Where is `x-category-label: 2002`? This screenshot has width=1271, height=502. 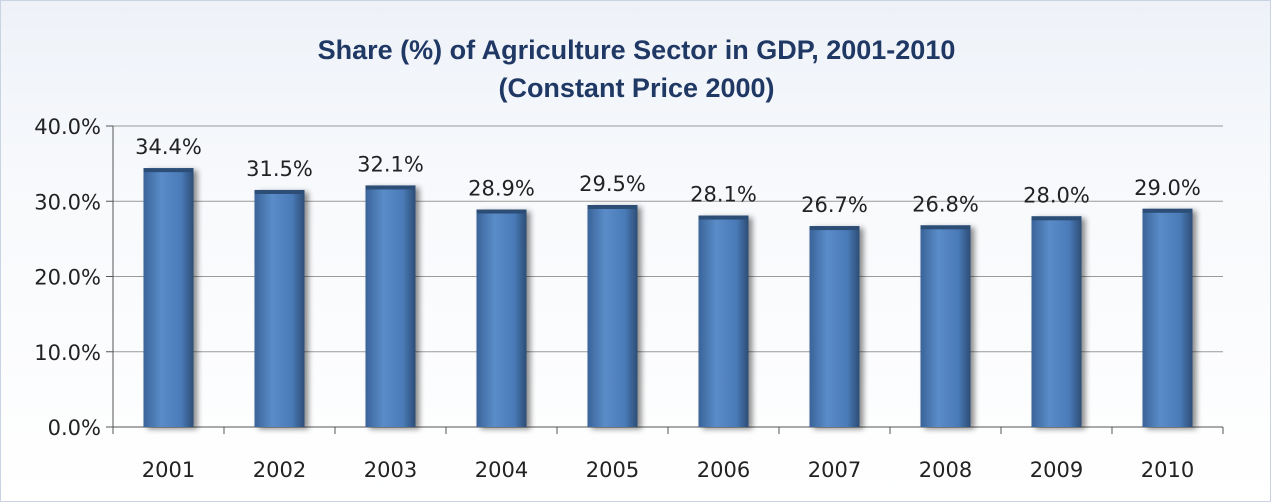 x-category-label: 2002 is located at coordinates (279, 470).